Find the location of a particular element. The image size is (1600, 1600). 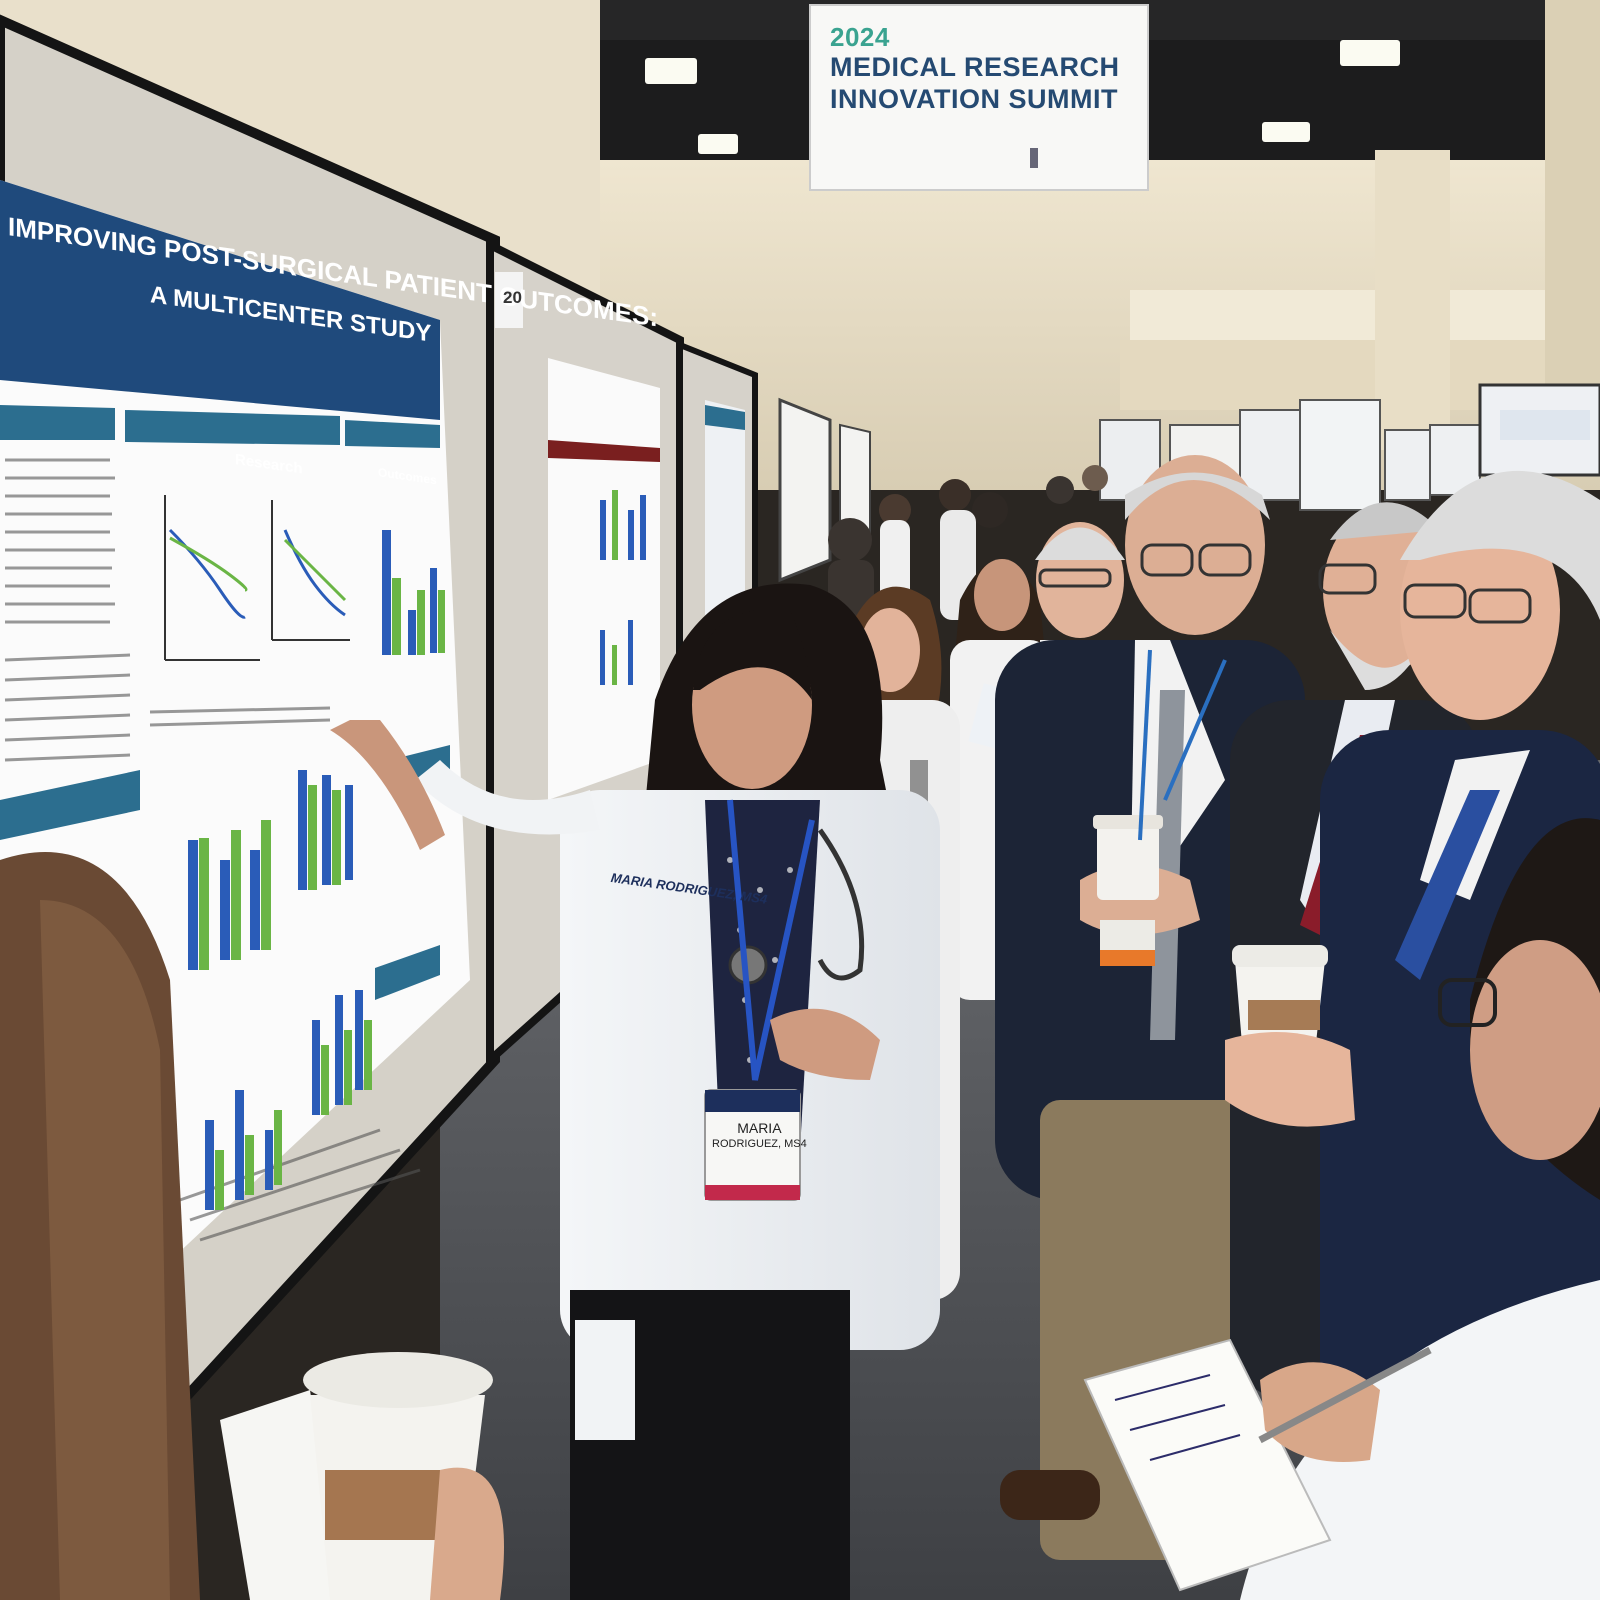

board-number: 20 is located at coordinates (512, 297).